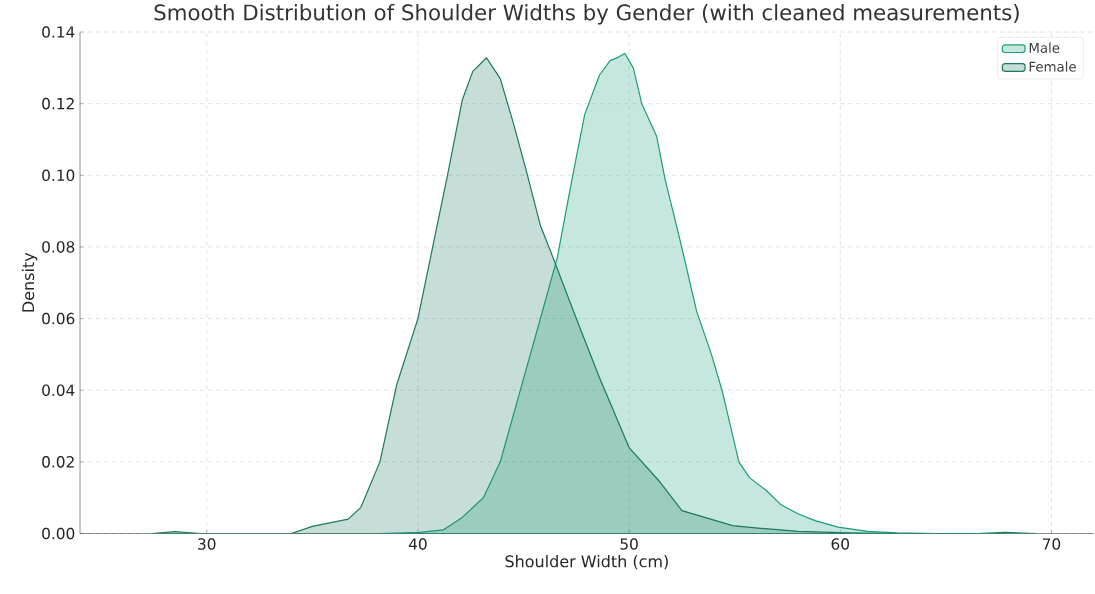 Image resolution: width=1095 pixels, height=594 pixels. I want to click on legend-label: Male, so click(1044, 48).